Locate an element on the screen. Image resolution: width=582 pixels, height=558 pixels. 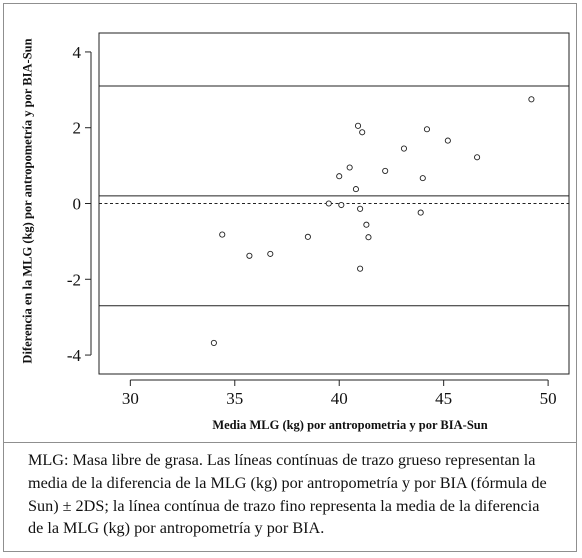
x-tick-label: 50 is located at coordinates (548, 398).